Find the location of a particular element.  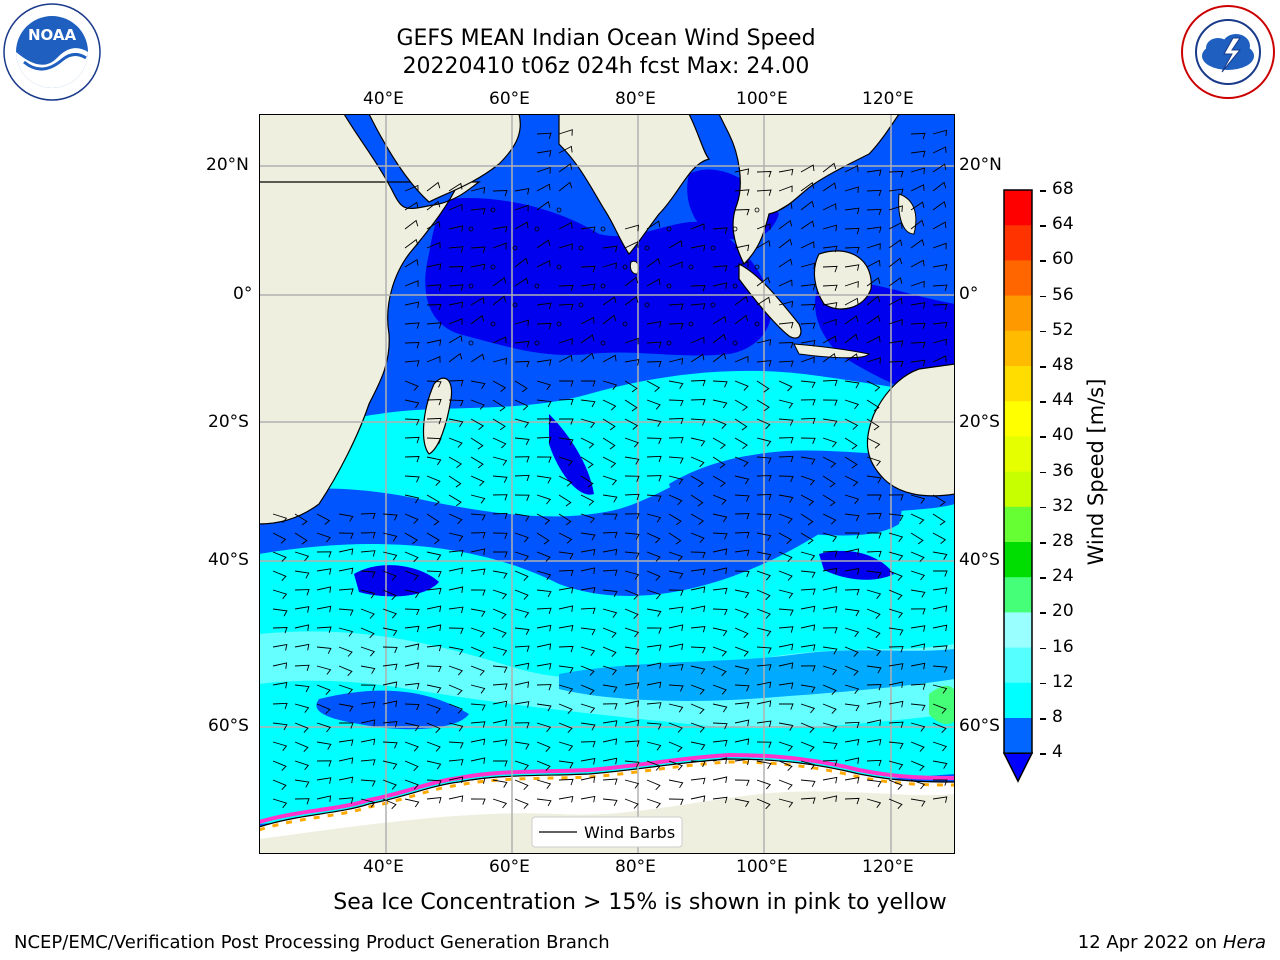

lat-label-right-40s: 40°S is located at coordinates (979, 560).